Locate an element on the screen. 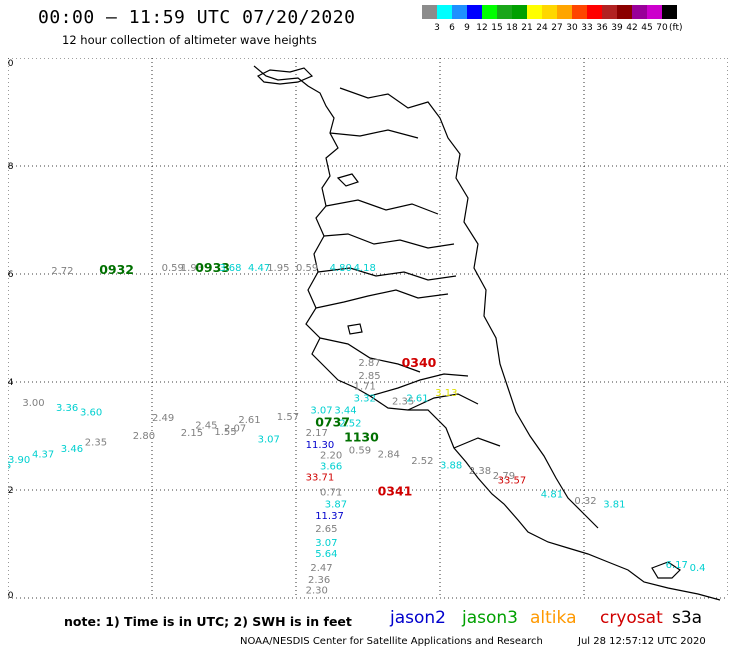  wave-height-label: 2.87 is located at coordinates (369, 363).